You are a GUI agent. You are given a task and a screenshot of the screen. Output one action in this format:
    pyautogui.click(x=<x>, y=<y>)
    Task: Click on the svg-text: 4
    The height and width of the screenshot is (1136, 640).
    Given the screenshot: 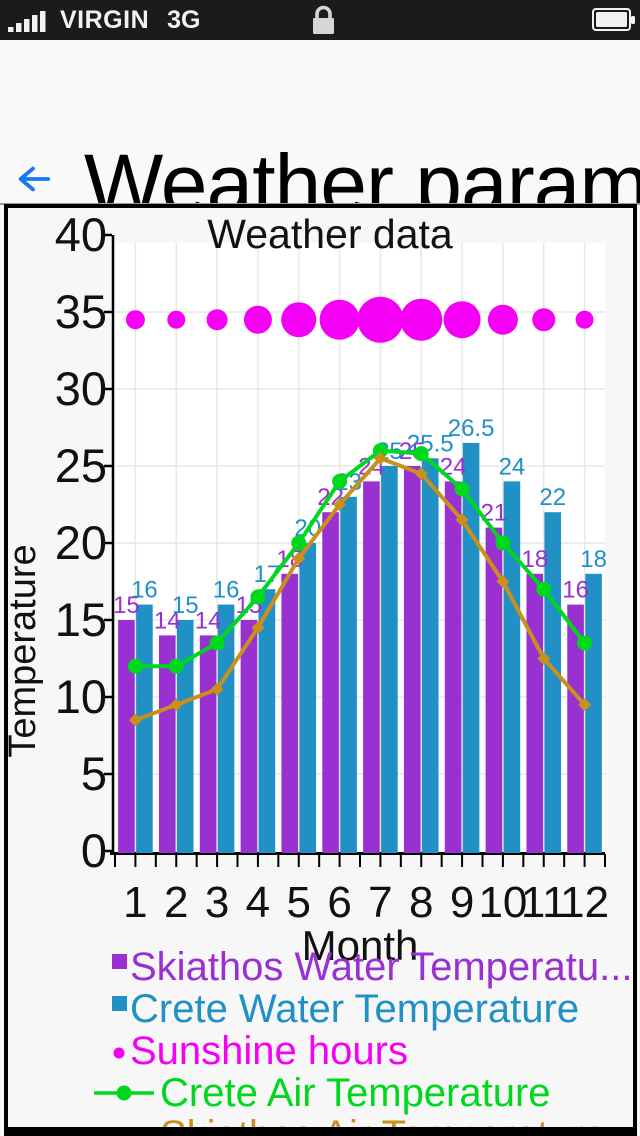 What is the action you would take?
    pyautogui.click(x=258, y=902)
    